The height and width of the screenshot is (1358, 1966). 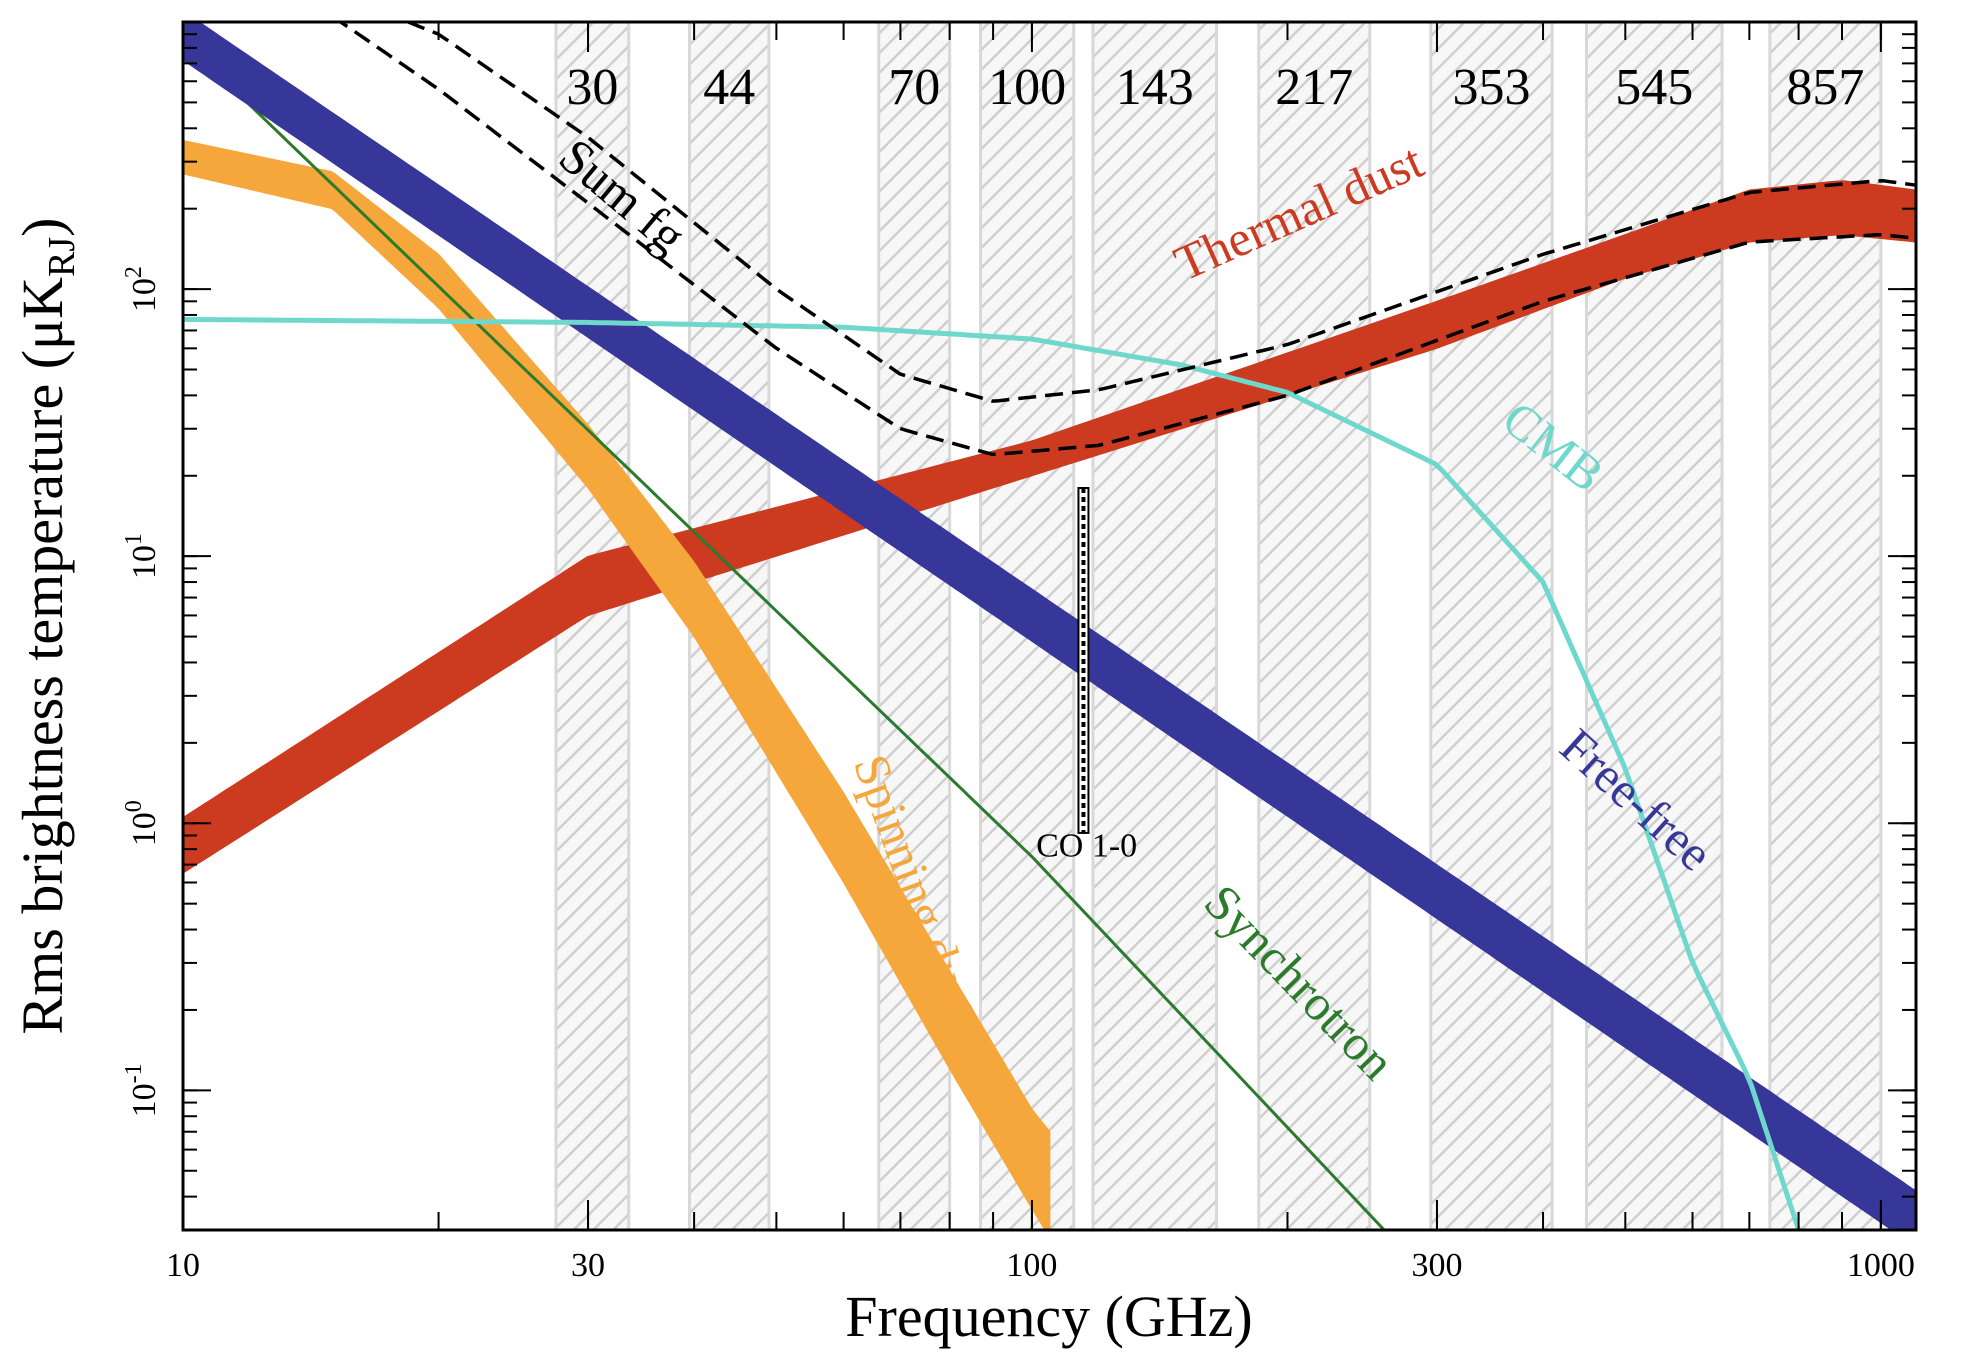 I want to click on band-label-857: 857, so click(x=1825, y=87).